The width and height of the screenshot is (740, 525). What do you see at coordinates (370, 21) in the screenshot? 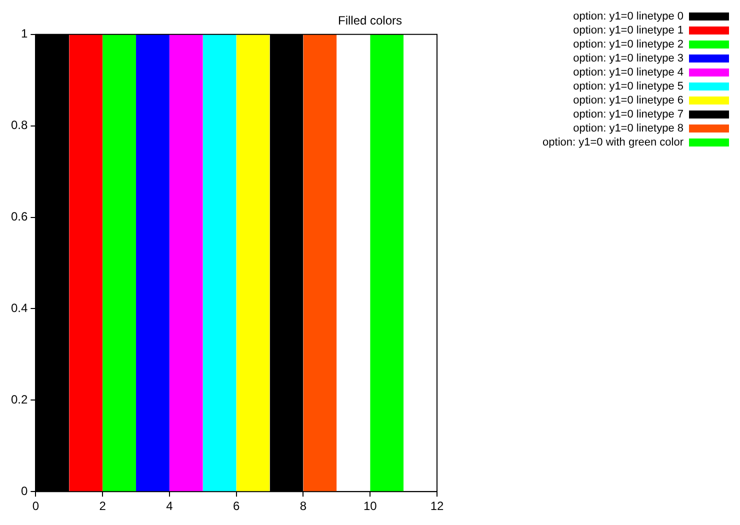
I see `chart-title: Filled colors` at bounding box center [370, 21].